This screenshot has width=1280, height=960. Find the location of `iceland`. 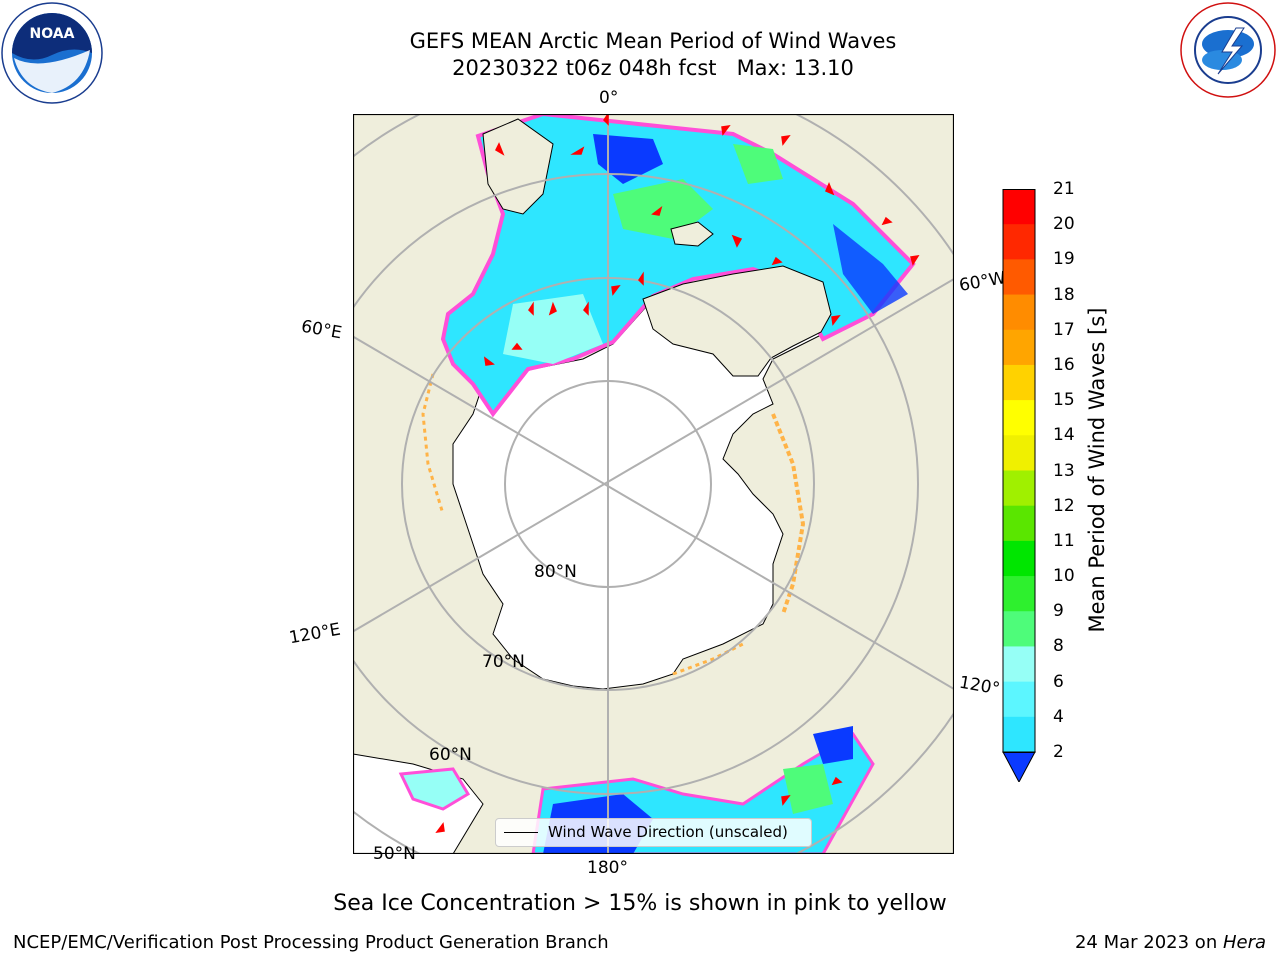

iceland is located at coordinates (692, 234).